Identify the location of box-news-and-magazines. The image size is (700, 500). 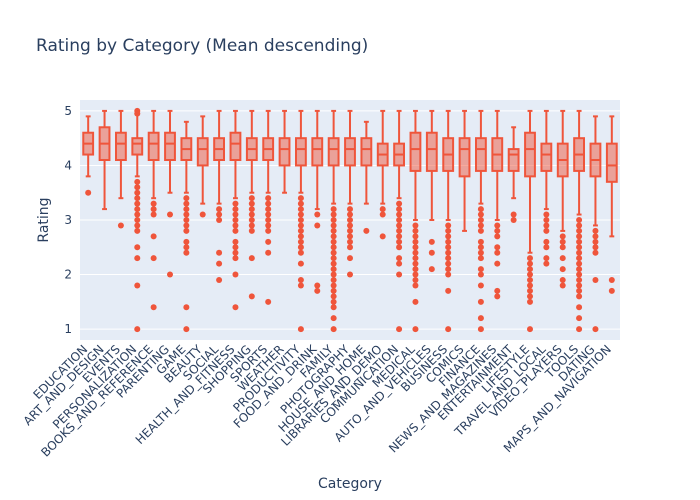
(497, 204).